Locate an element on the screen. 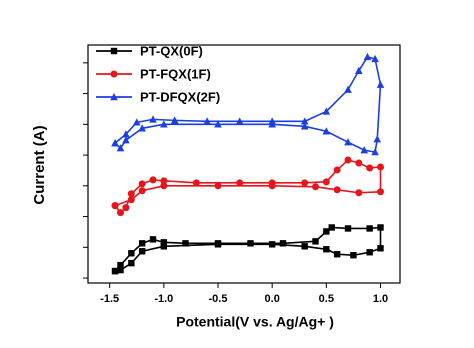  x-tick-label: -0.5 is located at coordinates (218, 299).